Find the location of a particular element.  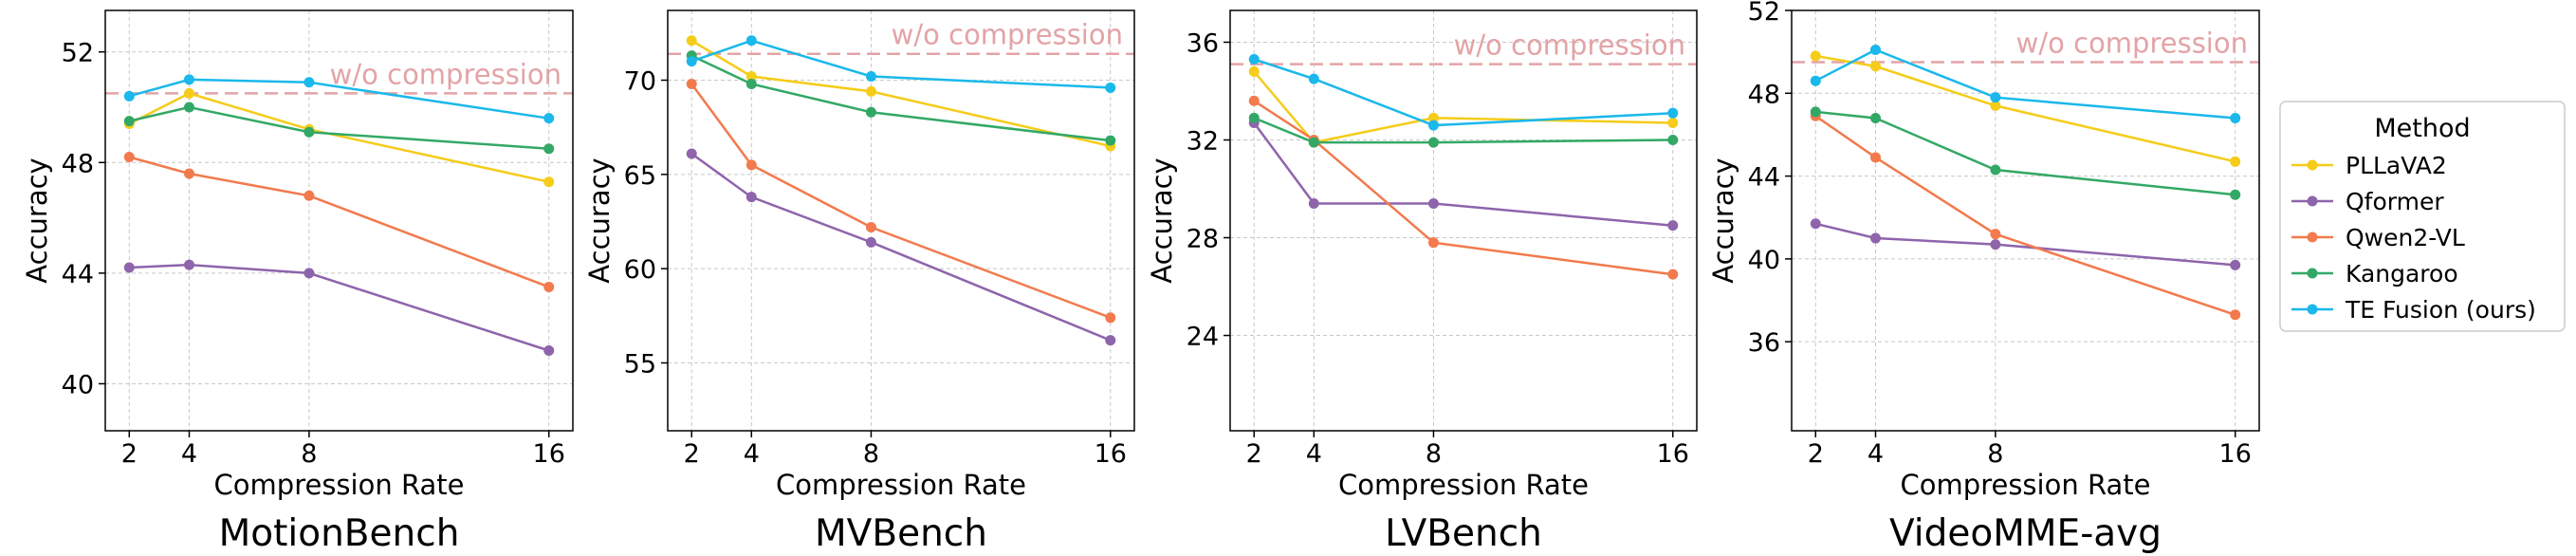

legend-entry: PLLaVA2 is located at coordinates (2369, 165).